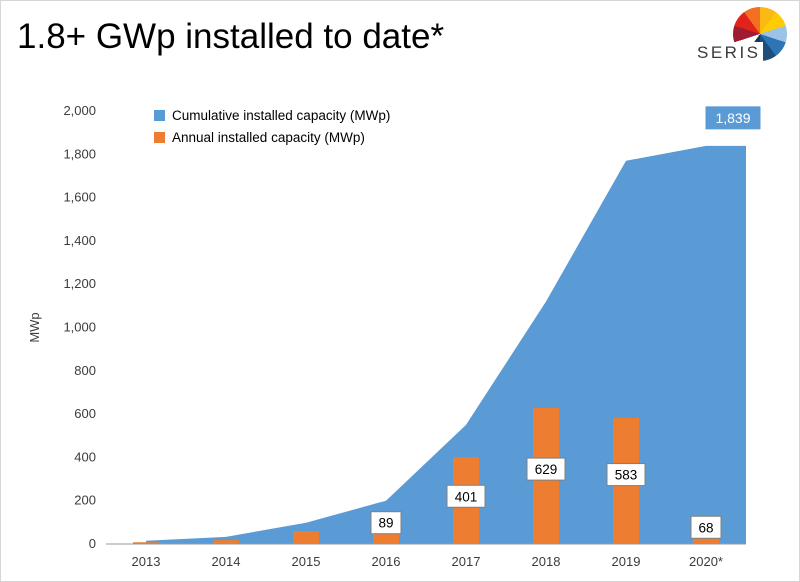 This screenshot has height=582, width=800. Describe the element at coordinates (226, 561) in the screenshot. I see `x-tick-label: 2014` at that location.